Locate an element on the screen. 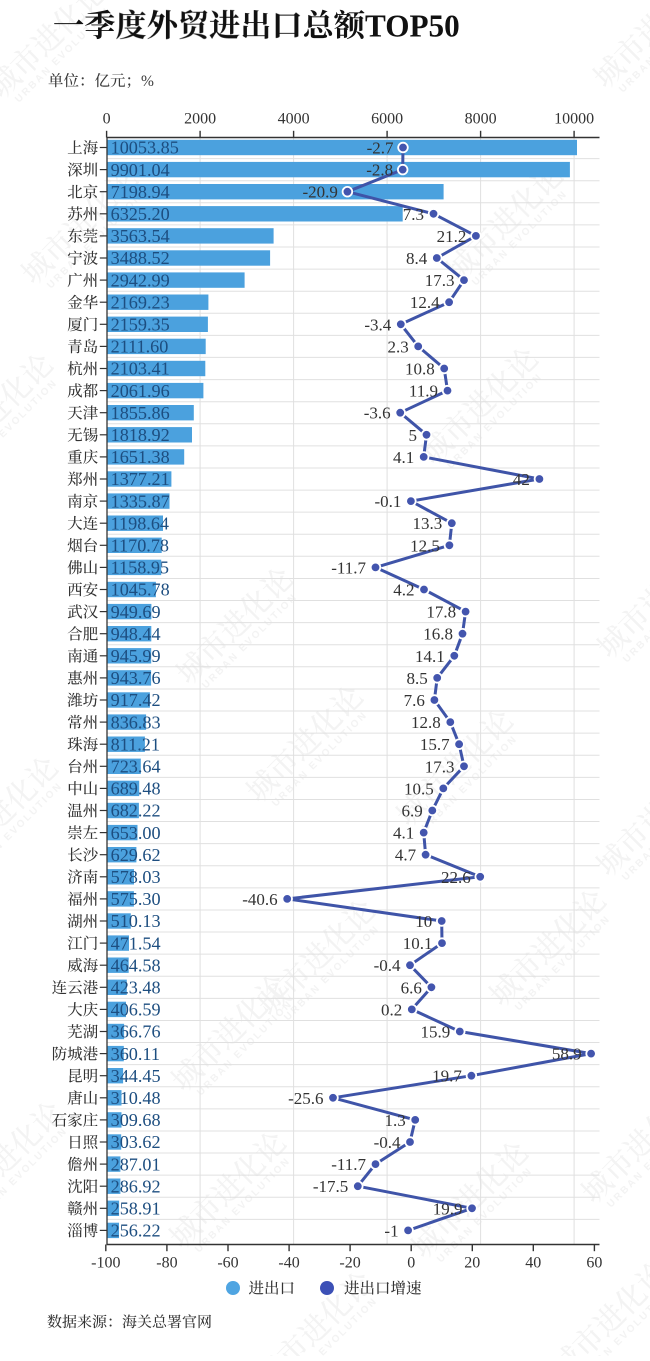 The width and height of the screenshot is (650, 1361). svg-text: 464.58 is located at coordinates (136, 965).